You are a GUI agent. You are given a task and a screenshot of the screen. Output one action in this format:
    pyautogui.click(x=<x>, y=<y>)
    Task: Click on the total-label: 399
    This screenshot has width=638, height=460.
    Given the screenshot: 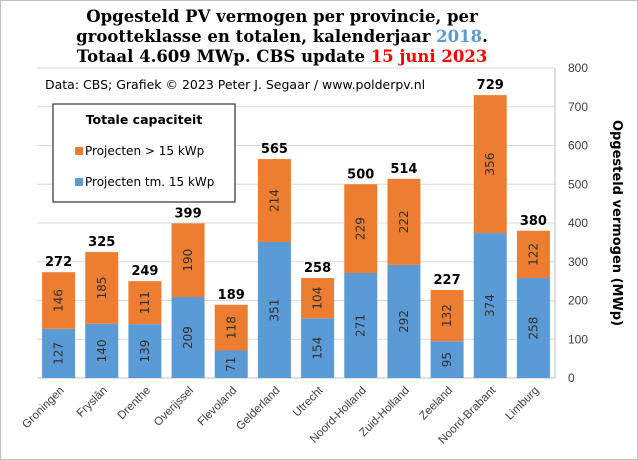 What is the action you would take?
    pyautogui.click(x=188, y=213)
    